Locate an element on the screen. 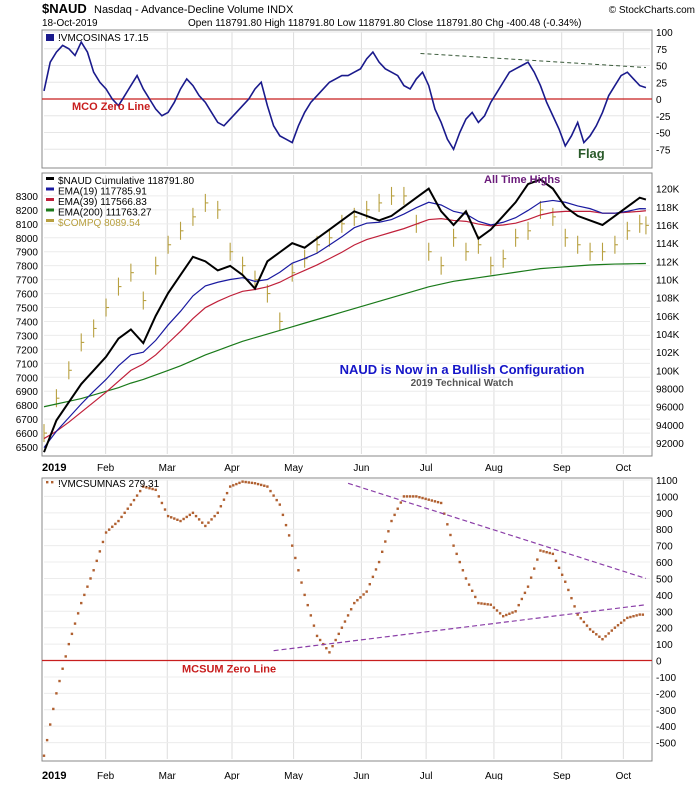  naud-right-tick: 94000 is located at coordinates (670, 426).